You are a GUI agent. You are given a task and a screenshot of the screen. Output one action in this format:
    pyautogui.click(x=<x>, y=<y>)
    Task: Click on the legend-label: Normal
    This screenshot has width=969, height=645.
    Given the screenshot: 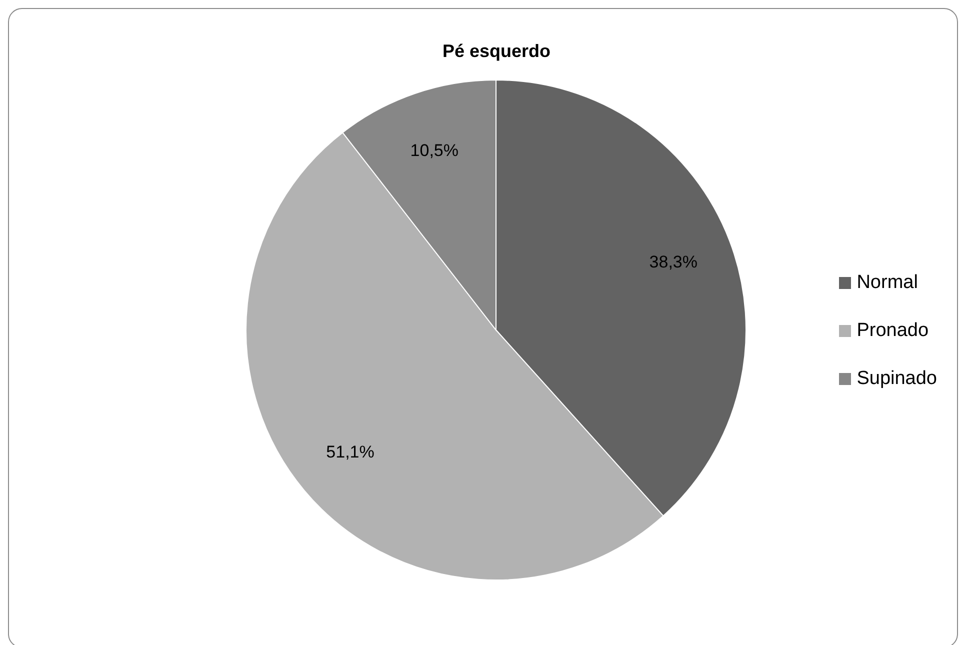 What is the action you would take?
    pyautogui.click(x=887, y=283)
    